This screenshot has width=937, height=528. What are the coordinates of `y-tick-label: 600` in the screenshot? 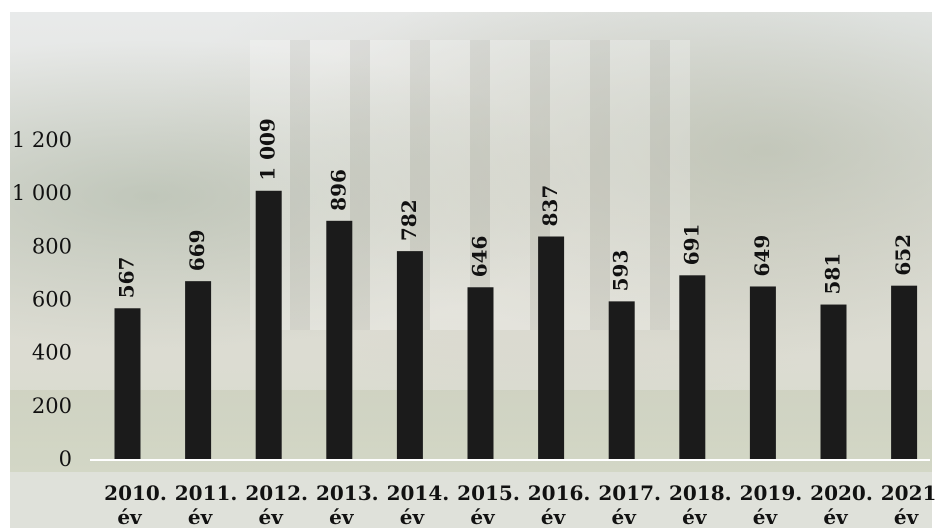 It's located at (52, 300).